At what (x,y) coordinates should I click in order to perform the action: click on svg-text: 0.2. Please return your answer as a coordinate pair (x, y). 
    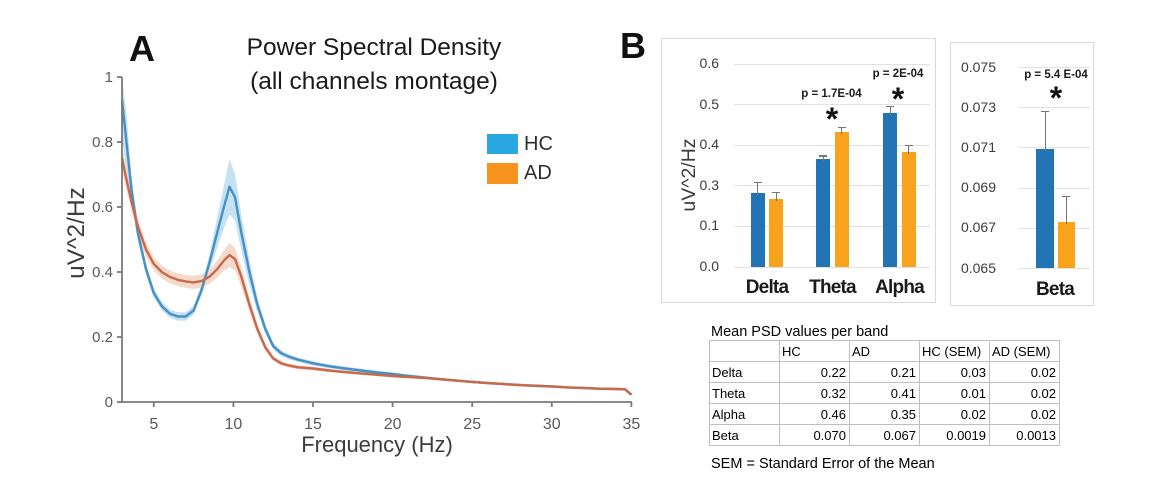
    Looking at the image, I should click on (102, 337).